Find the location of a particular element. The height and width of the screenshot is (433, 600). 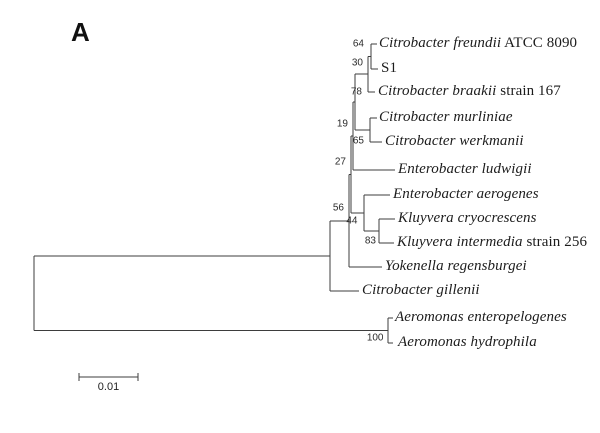

taxon-name-italic: Citrobacter werkmanii is located at coordinates (454, 140).